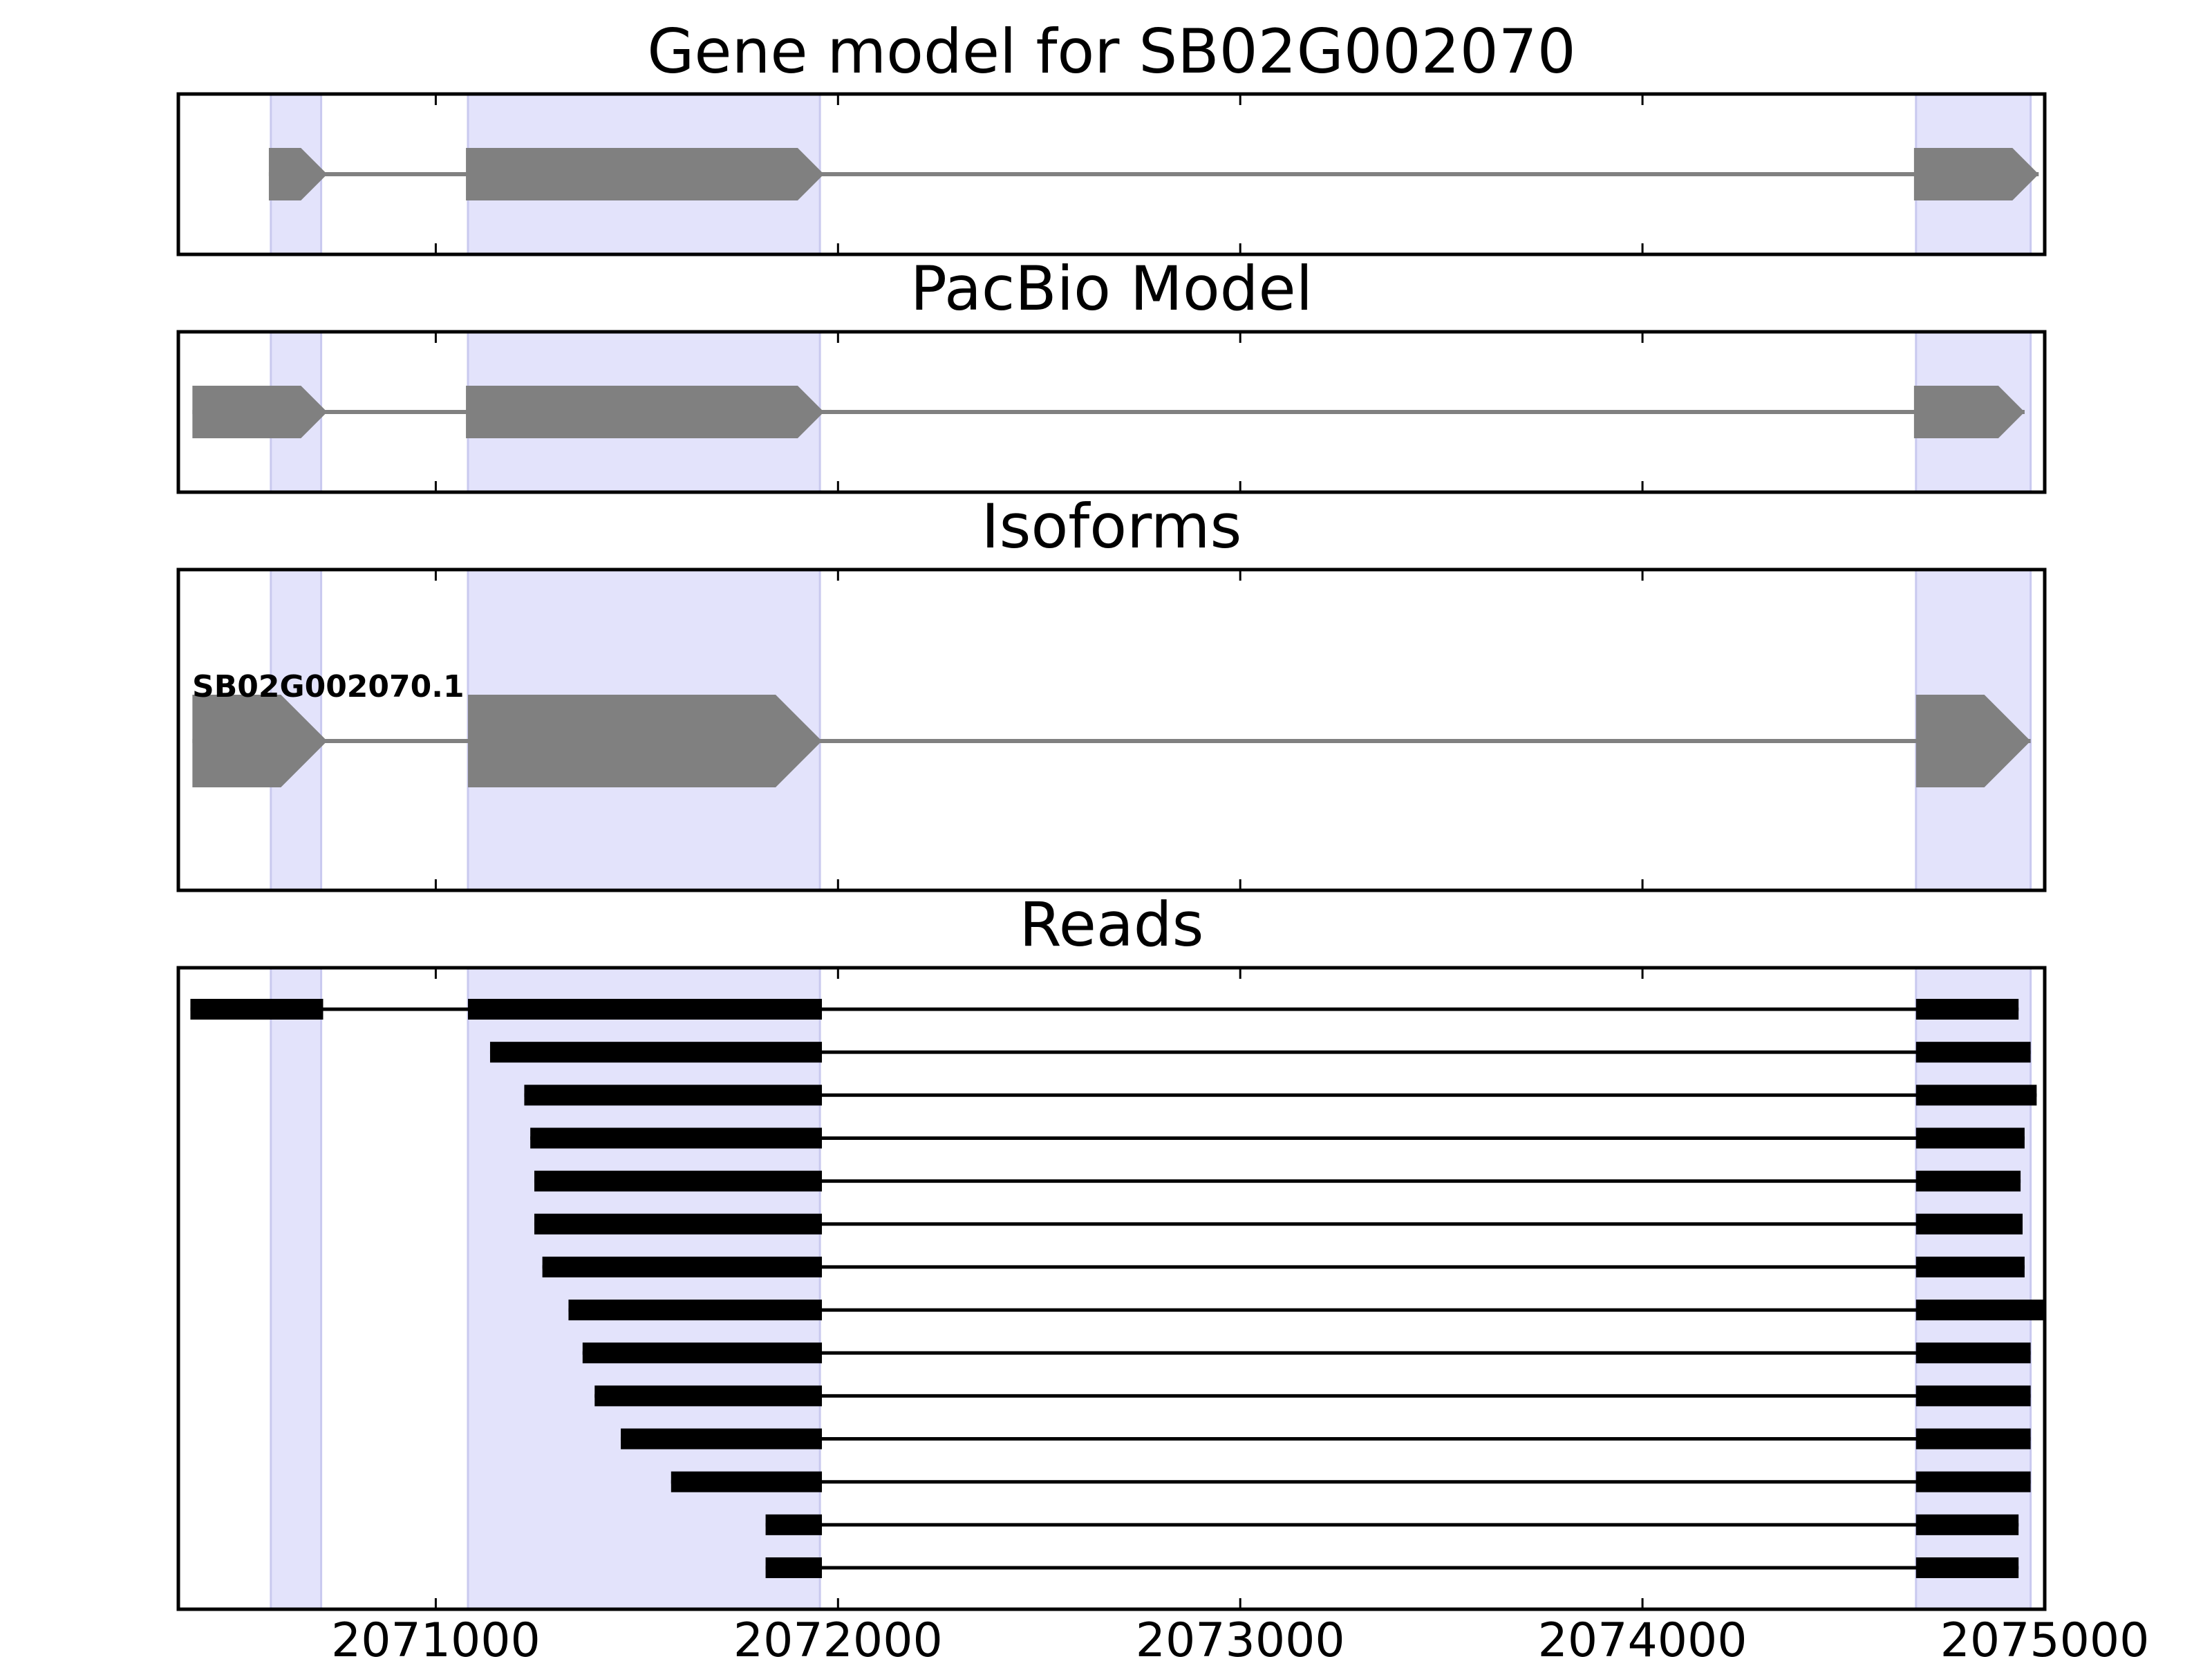 Image resolution: width=2212 pixels, height=1659 pixels. I want to click on x-tick-label: 2071000, so click(436, 1636).